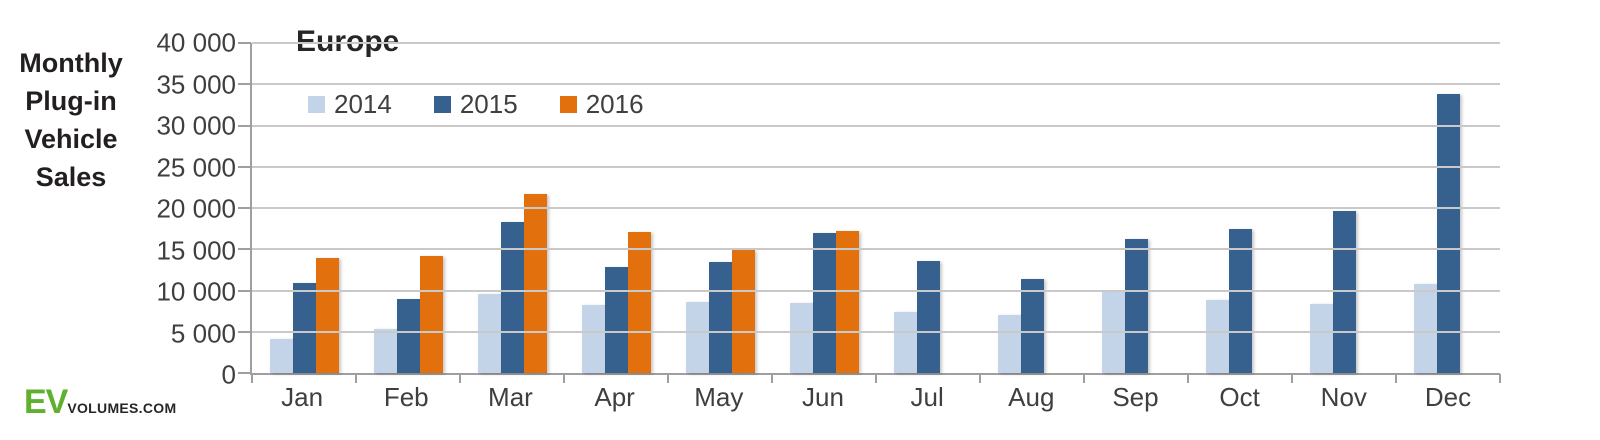 The image size is (1600, 440). I want to click on month-group-dec, so click(1448, 208).